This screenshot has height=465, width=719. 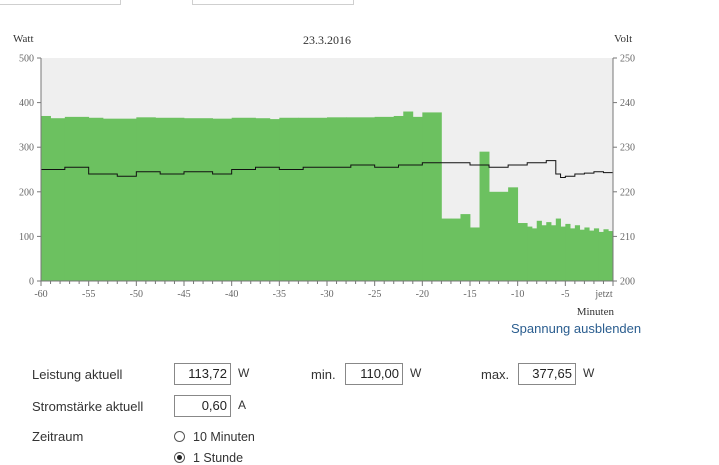 What do you see at coordinates (603, 294) in the screenshot?
I see `x-end-label: jetzt` at bounding box center [603, 294].